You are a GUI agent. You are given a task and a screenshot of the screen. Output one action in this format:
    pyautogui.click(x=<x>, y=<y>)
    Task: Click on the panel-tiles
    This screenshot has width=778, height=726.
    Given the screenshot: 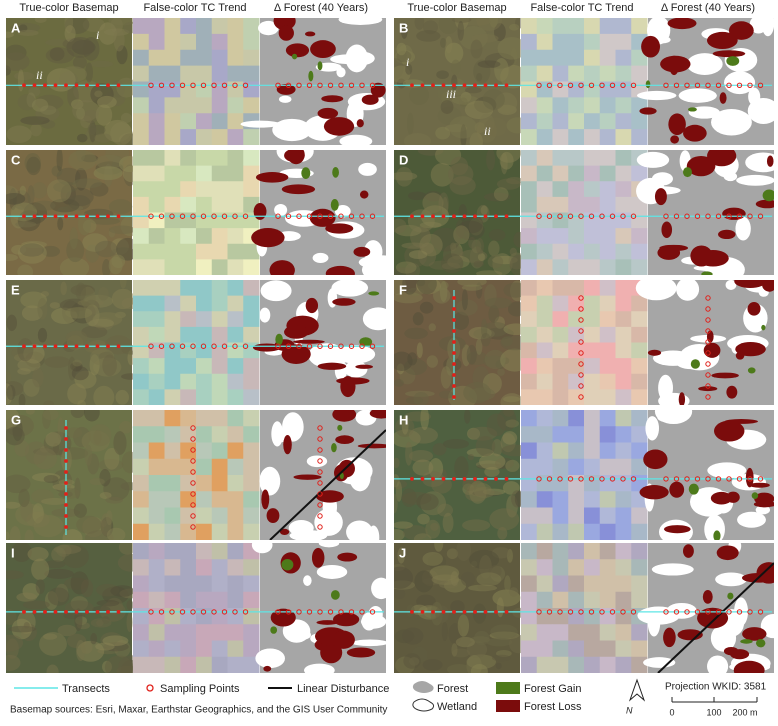 What is the action you would take?
    pyautogui.click(x=196, y=212)
    